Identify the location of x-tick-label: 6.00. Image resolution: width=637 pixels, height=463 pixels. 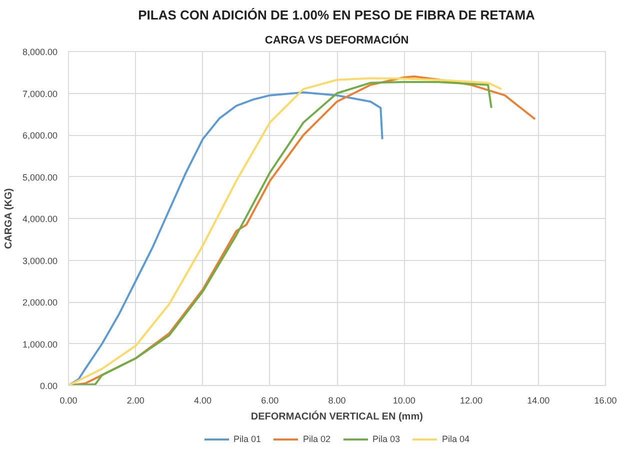
(270, 401).